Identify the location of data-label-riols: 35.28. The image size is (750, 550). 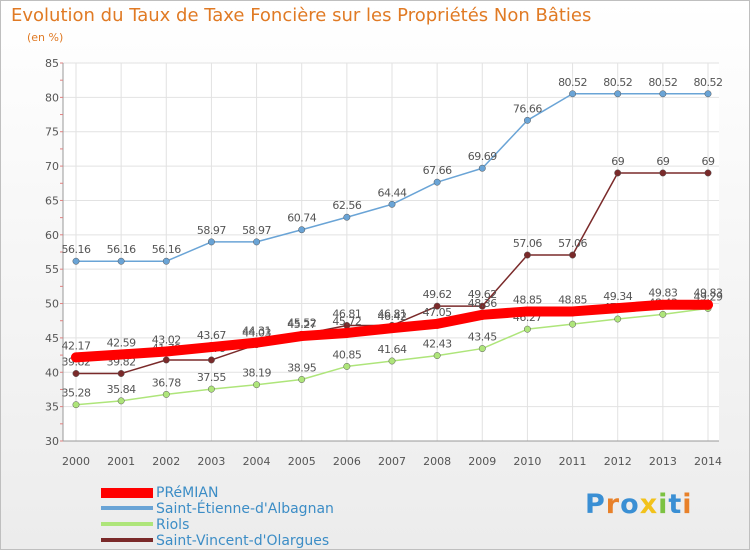
(76, 393).